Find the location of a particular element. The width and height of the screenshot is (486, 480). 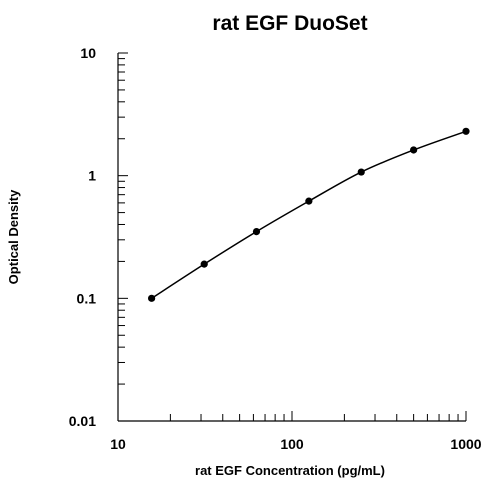

y-tick-label: 1 is located at coordinates (92, 176).